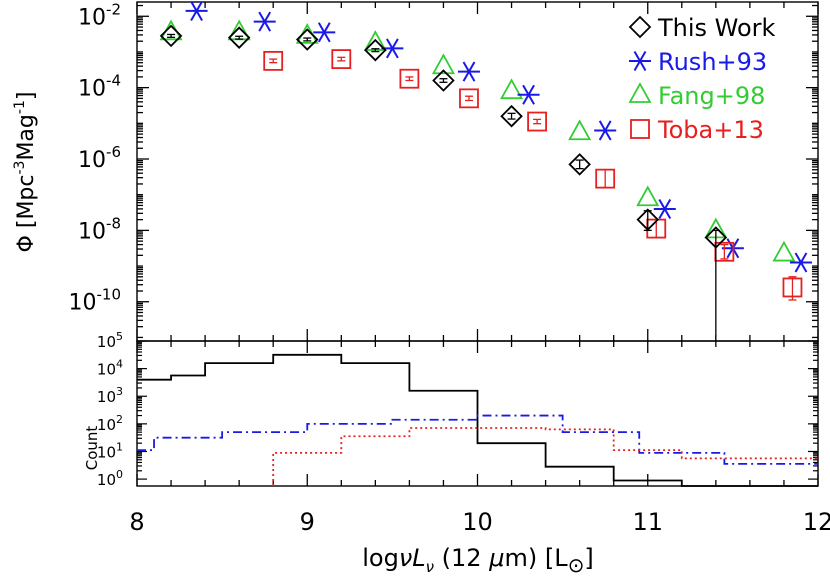 The image size is (830, 581). I want to click on legend-label: This Work, so click(716, 28).